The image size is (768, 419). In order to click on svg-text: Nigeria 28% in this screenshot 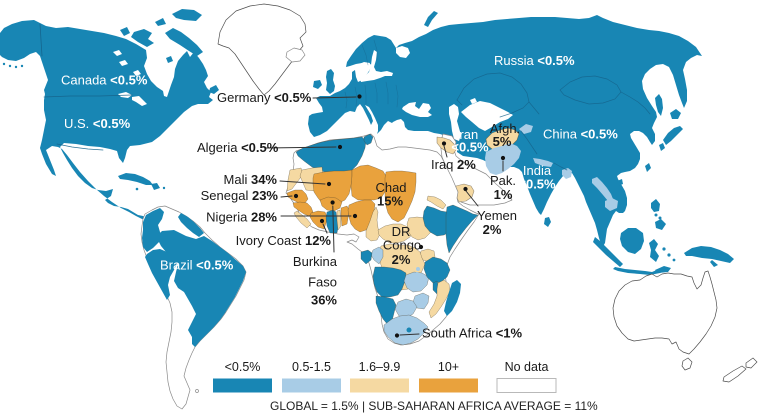, I will do `click(241, 217)`.